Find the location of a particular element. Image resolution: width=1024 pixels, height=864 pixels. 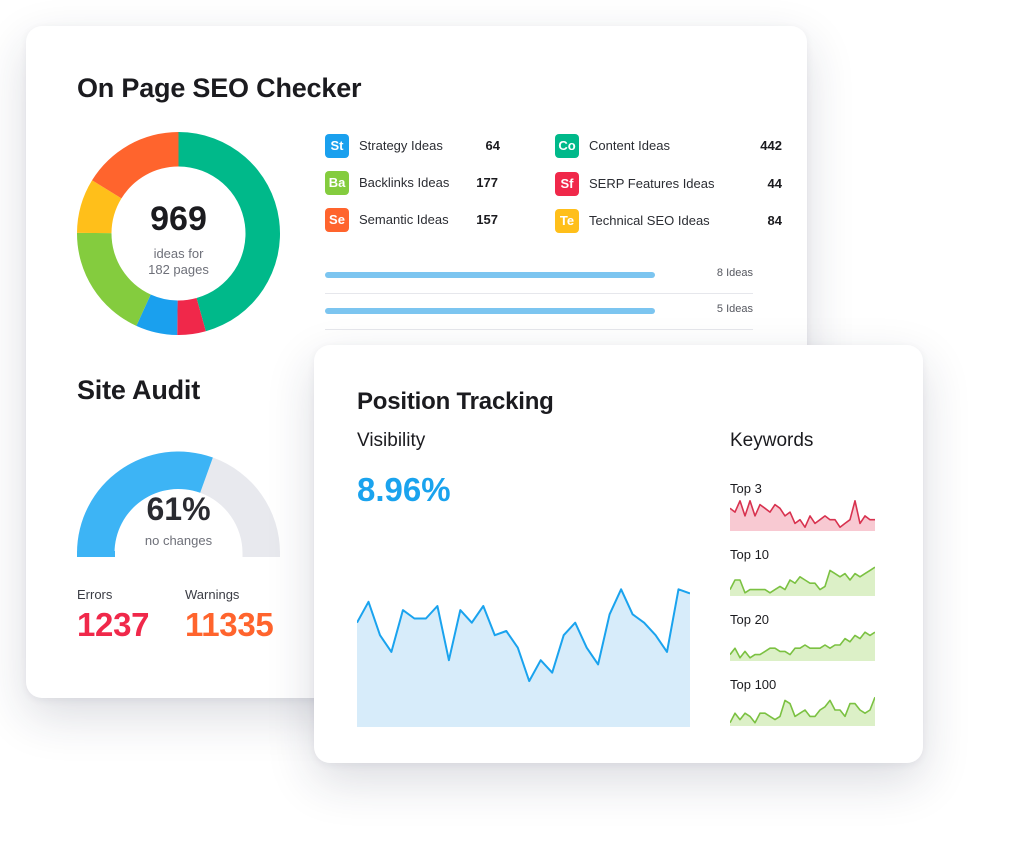

idea-count: 177 is located at coordinates (487, 182).